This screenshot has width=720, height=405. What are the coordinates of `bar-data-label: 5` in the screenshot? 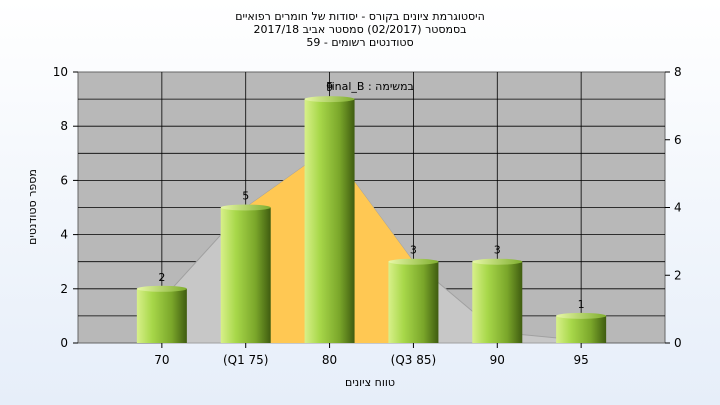 It's located at (245, 196).